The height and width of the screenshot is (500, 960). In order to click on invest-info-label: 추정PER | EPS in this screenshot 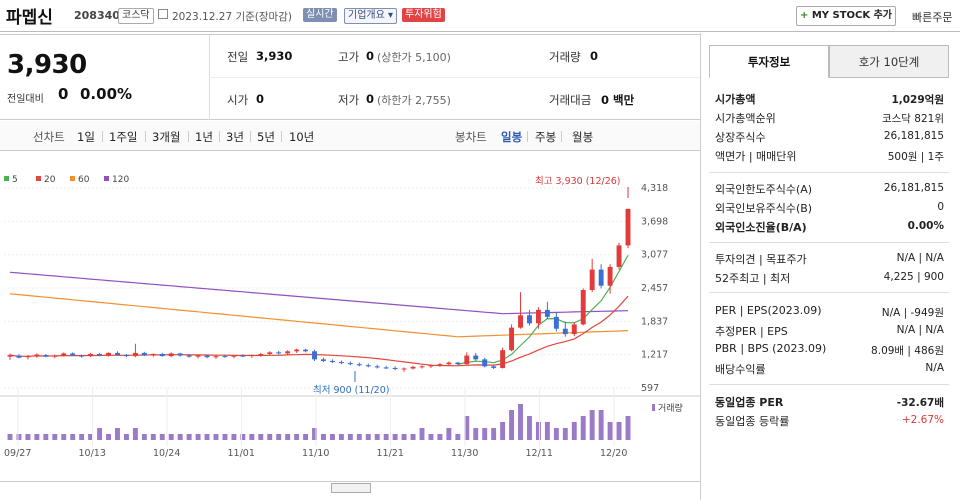, I will do `click(751, 331)`.